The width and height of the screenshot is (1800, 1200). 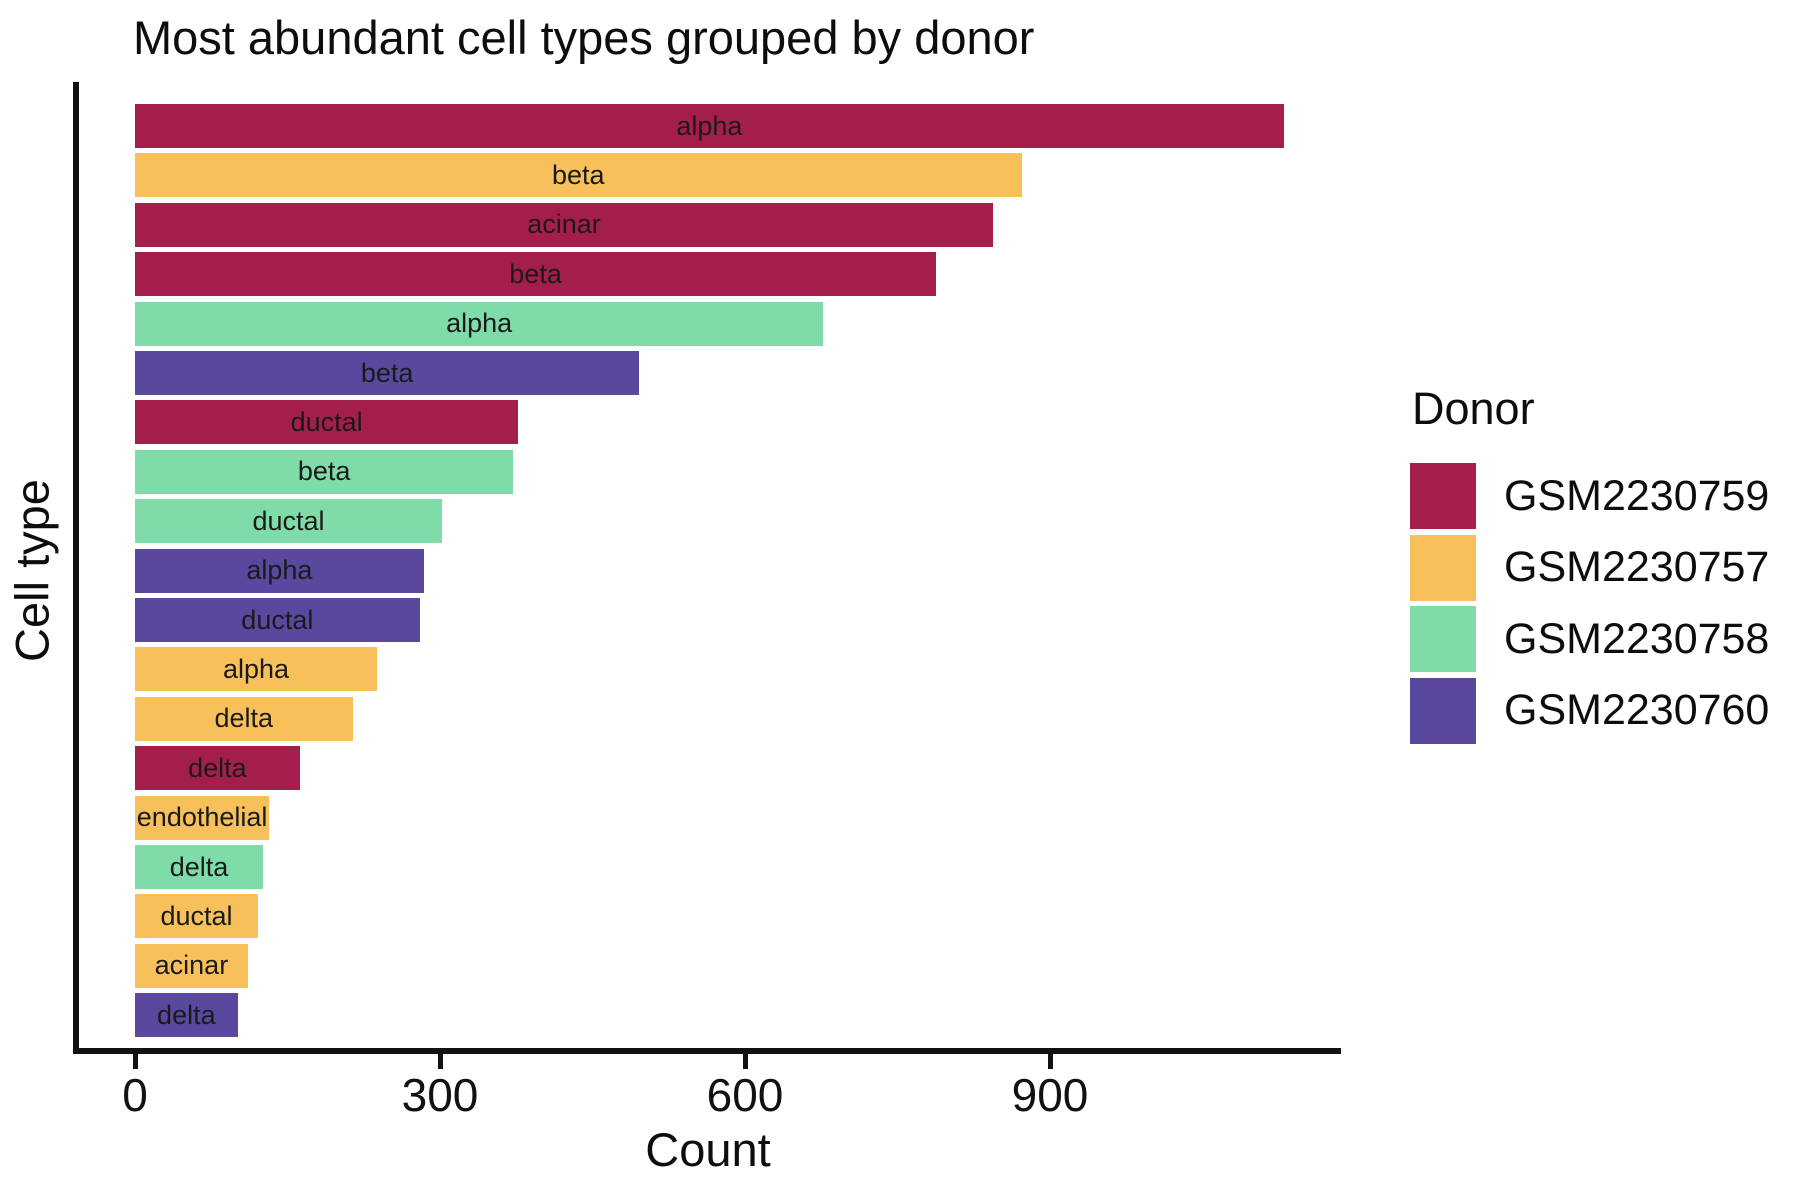 What do you see at coordinates (440, 1095) in the screenshot?
I see `x-tick-label: 300` at bounding box center [440, 1095].